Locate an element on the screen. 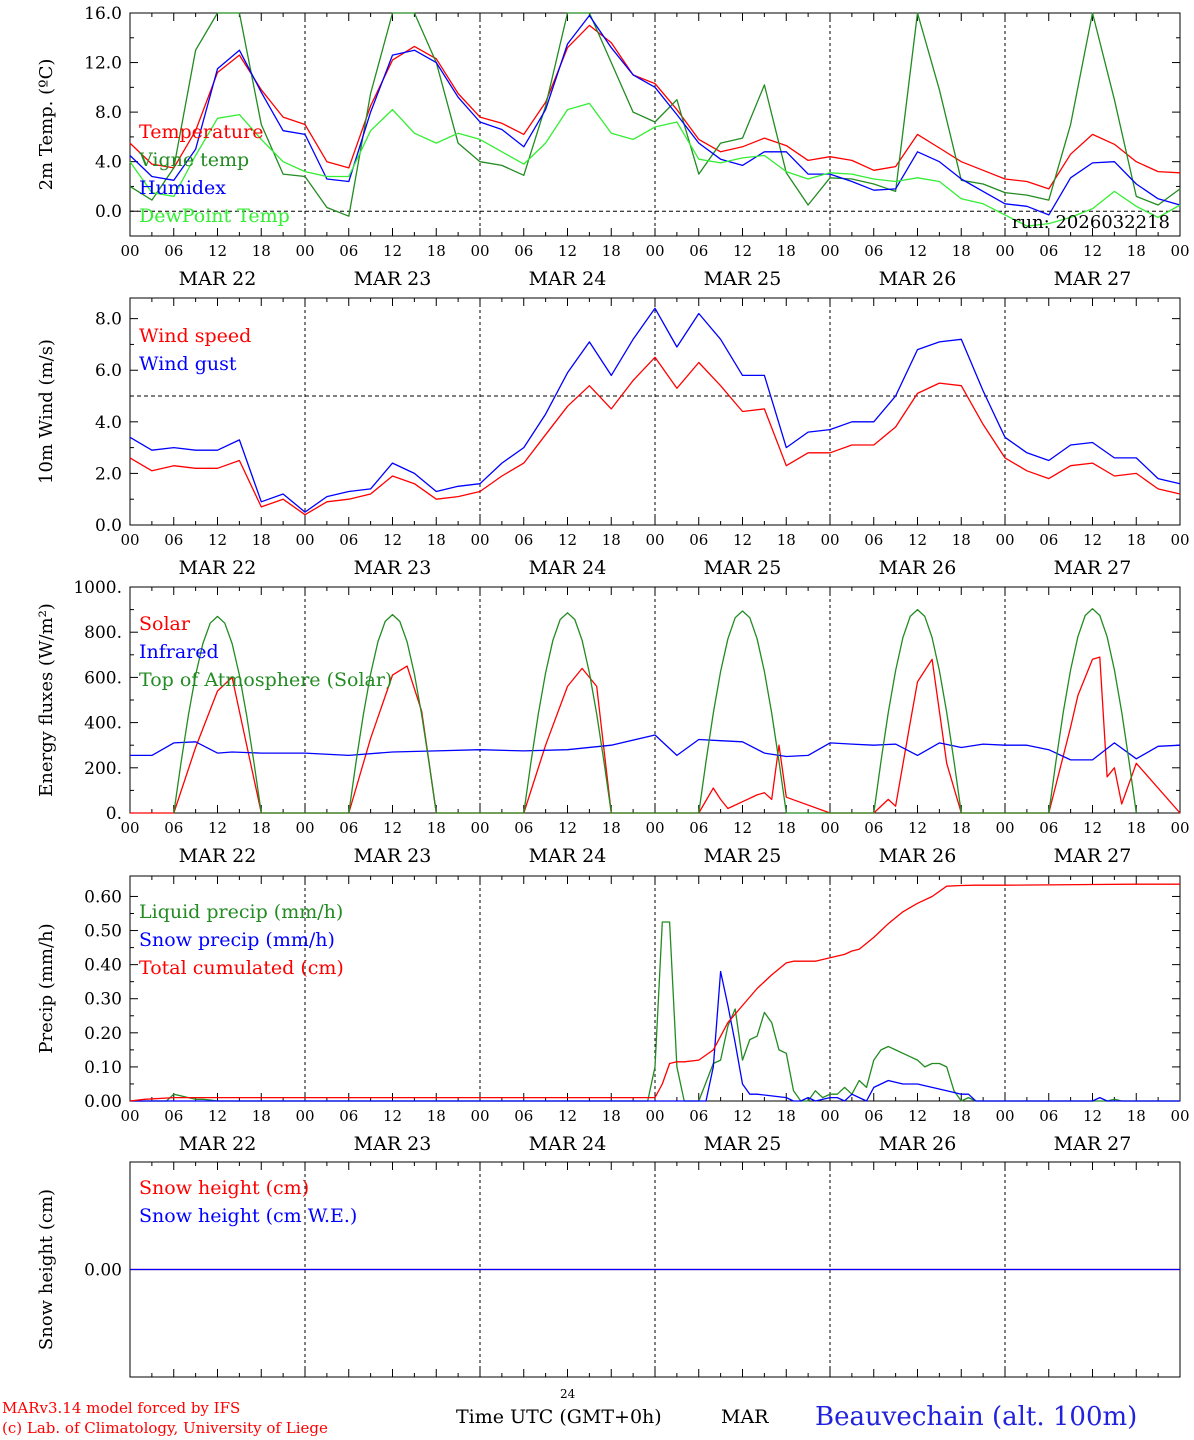 This screenshot has height=1440, width=1194. legend-solar: Solar is located at coordinates (165, 624).